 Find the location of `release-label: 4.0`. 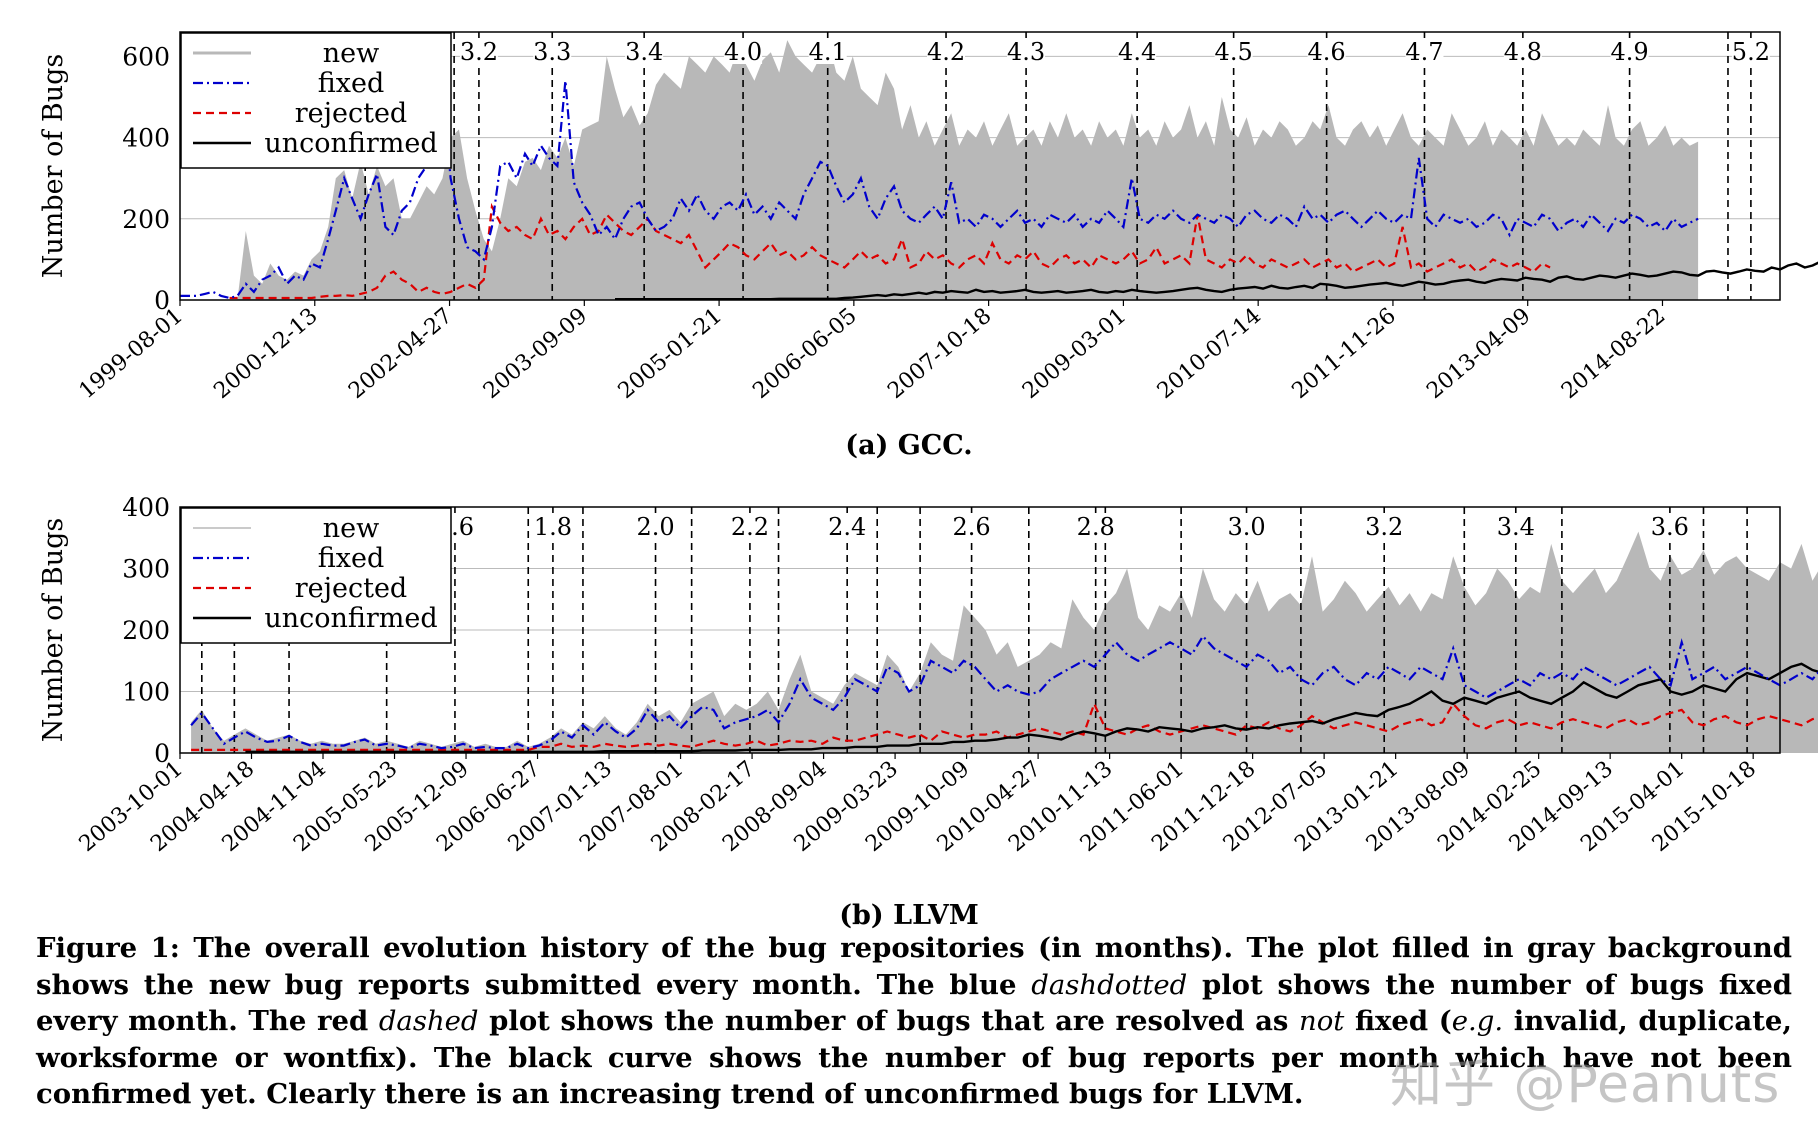

release-label: 4.0 is located at coordinates (743, 52).